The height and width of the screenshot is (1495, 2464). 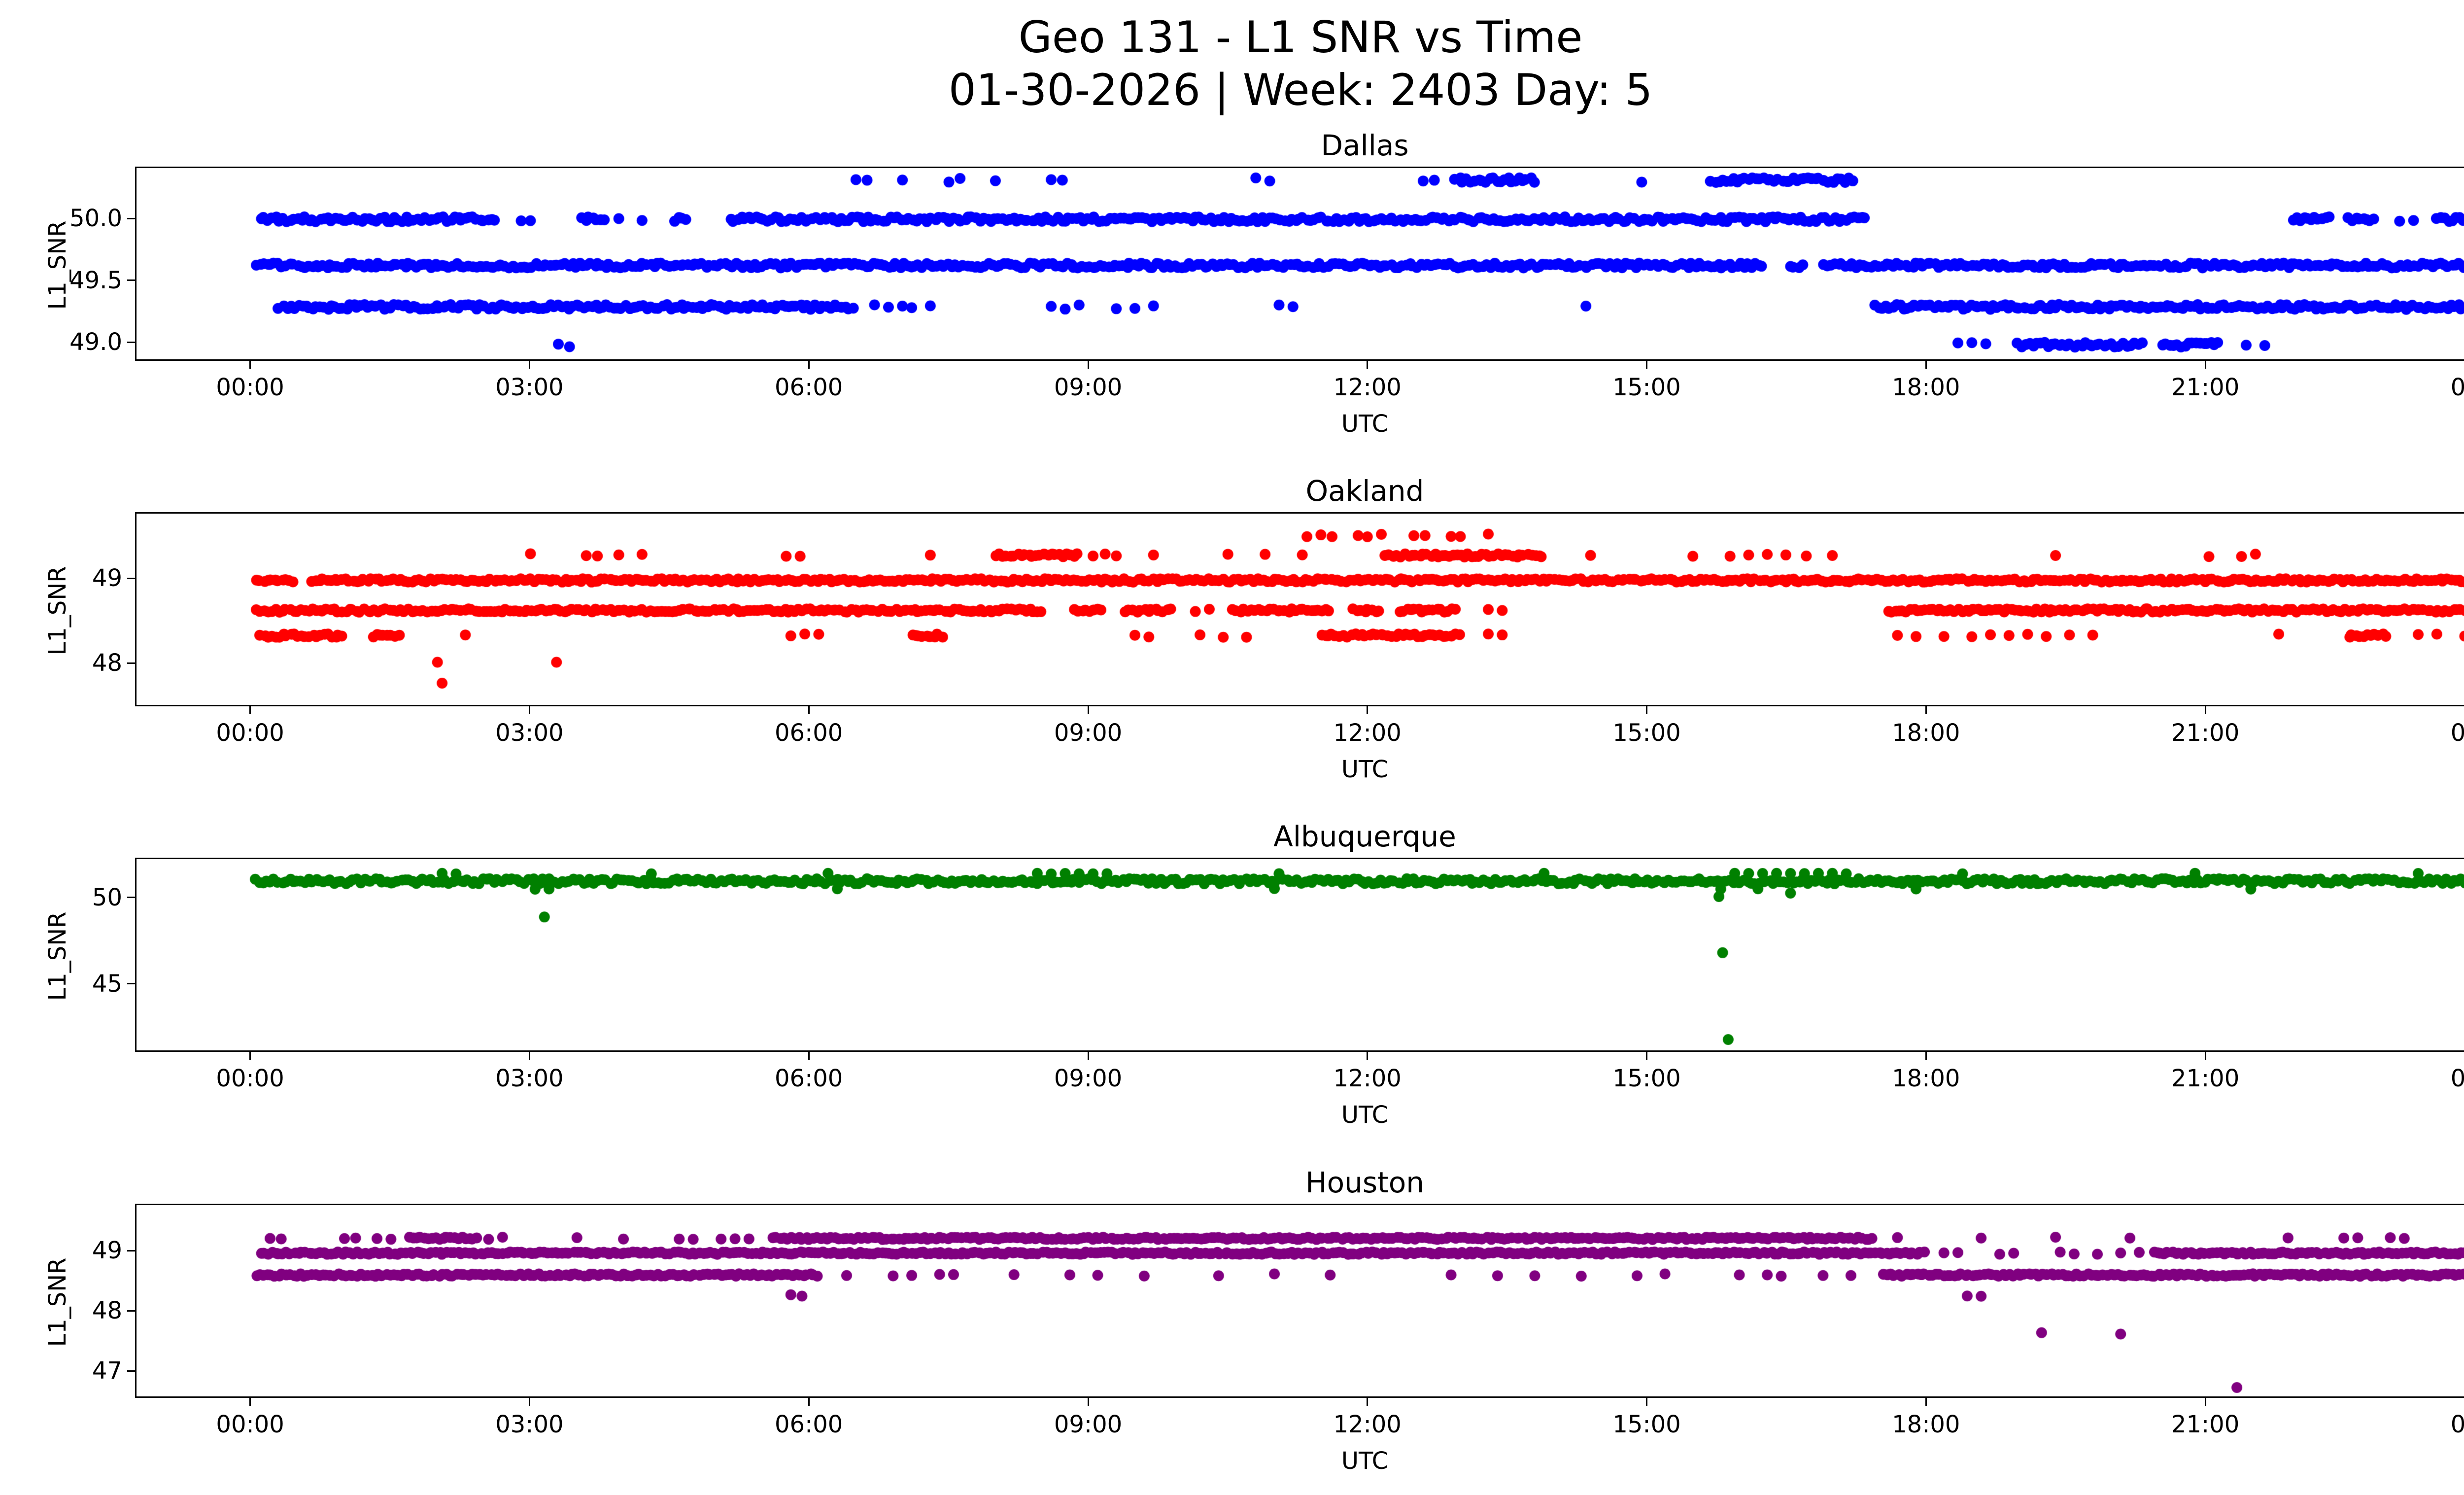 I want to click on x-axis-label-dallas: UTC, so click(x=1365, y=424).